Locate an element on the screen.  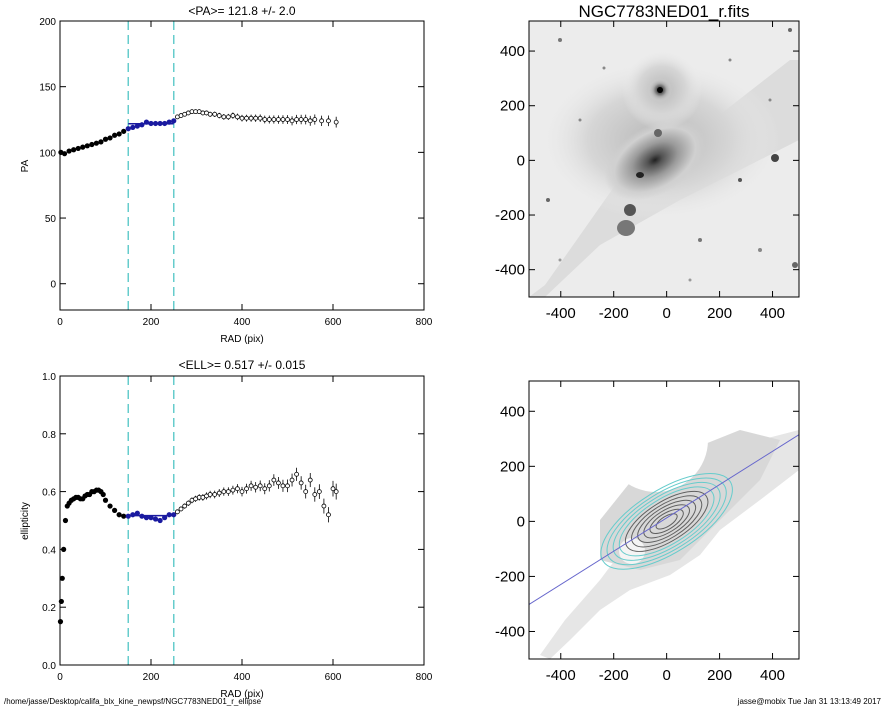
image-frame is located at coordinates (664, 159).